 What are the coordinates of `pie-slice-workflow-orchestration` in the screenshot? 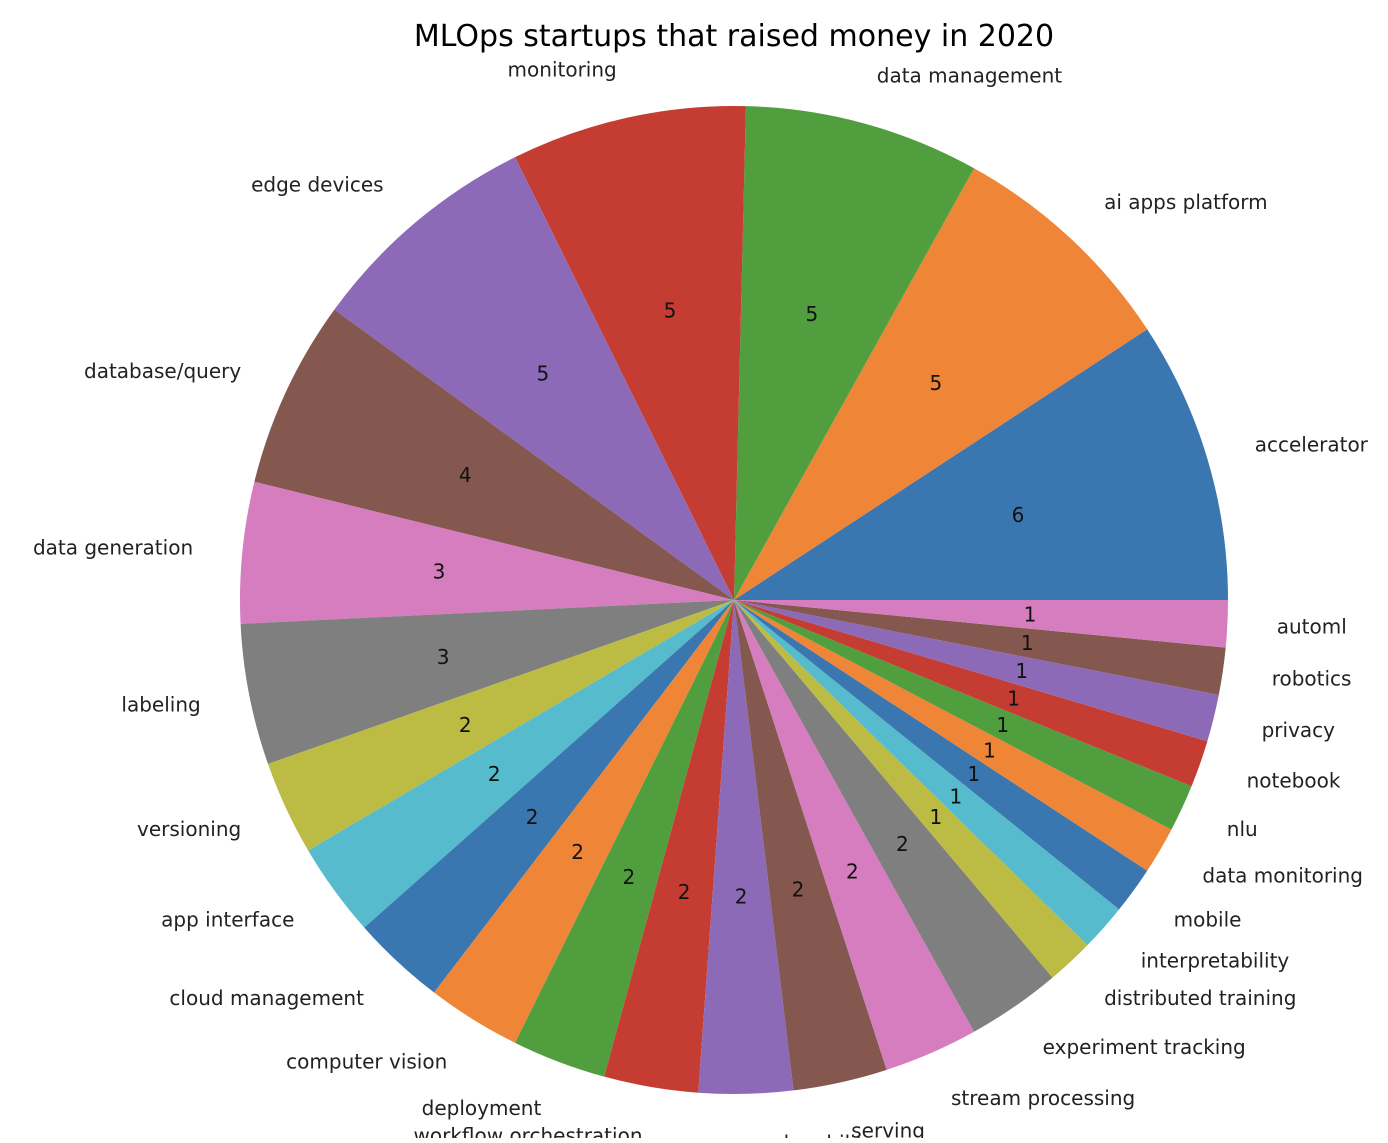 It's located at (669, 846).